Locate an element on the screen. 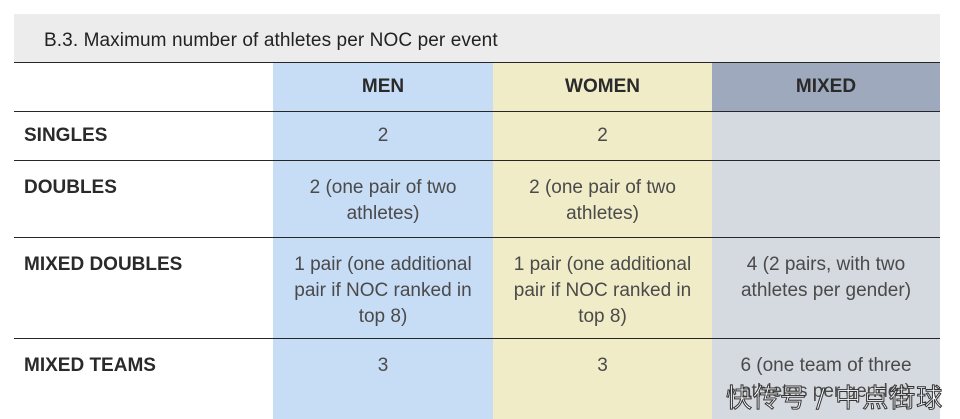 This screenshot has height=419, width=960. row-label: SINGLES is located at coordinates (143, 136).